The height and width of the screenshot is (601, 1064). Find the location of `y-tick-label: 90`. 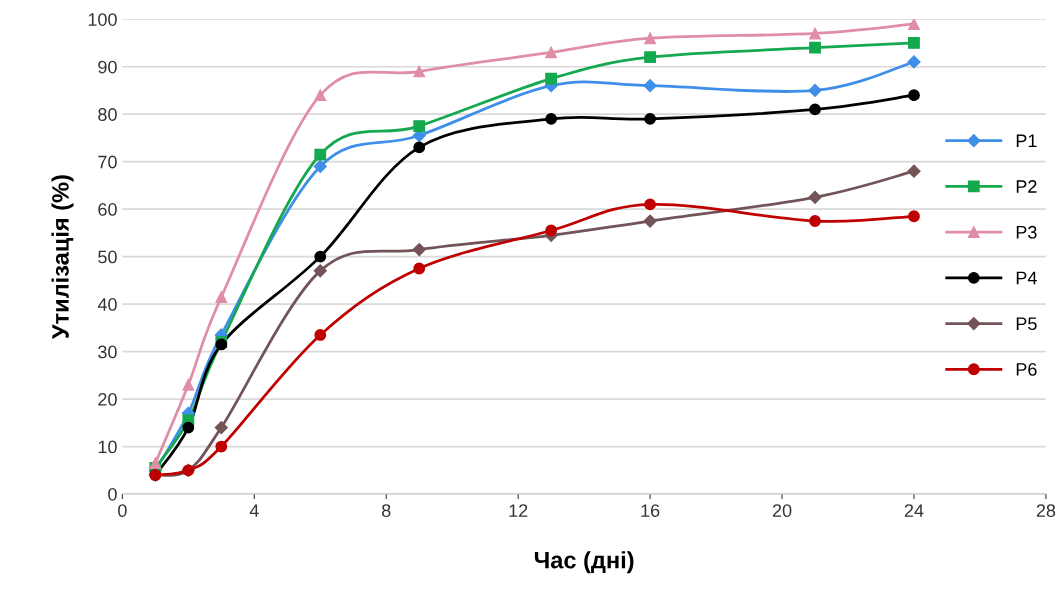

y-tick-label: 90 is located at coordinates (107, 67).